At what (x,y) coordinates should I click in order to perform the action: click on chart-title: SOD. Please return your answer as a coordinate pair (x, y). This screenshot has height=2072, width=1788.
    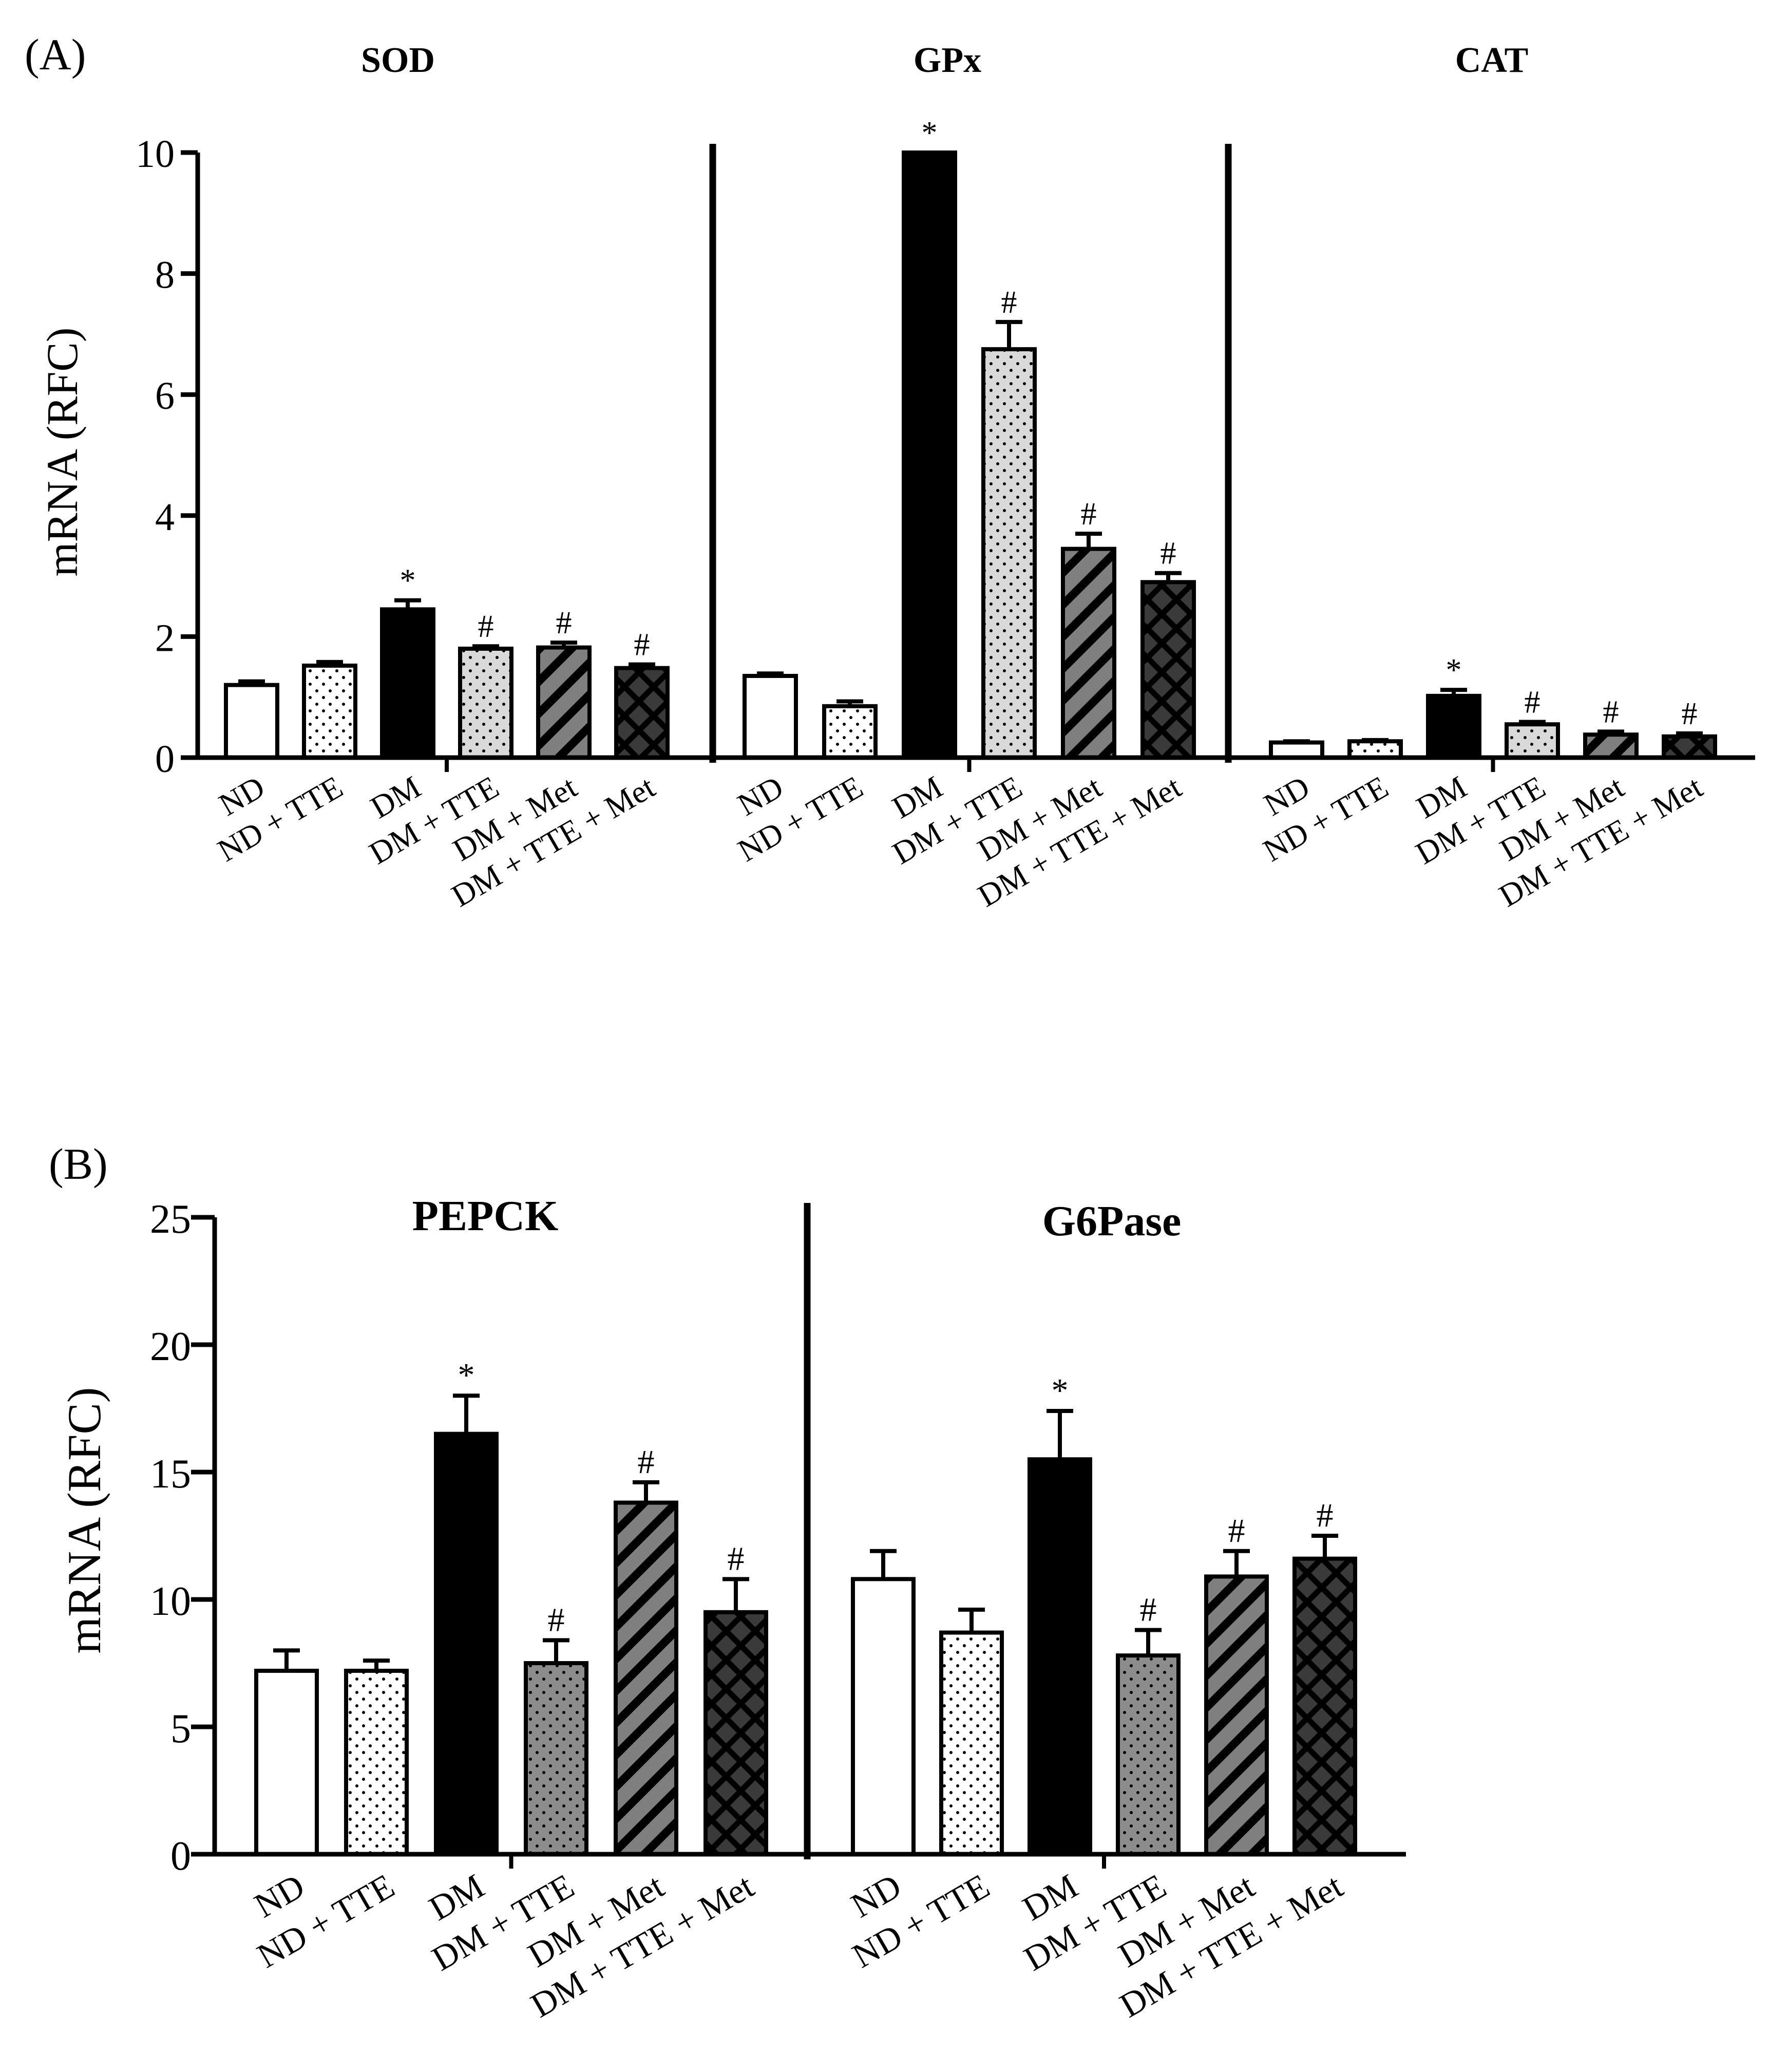
    Looking at the image, I should click on (398, 60).